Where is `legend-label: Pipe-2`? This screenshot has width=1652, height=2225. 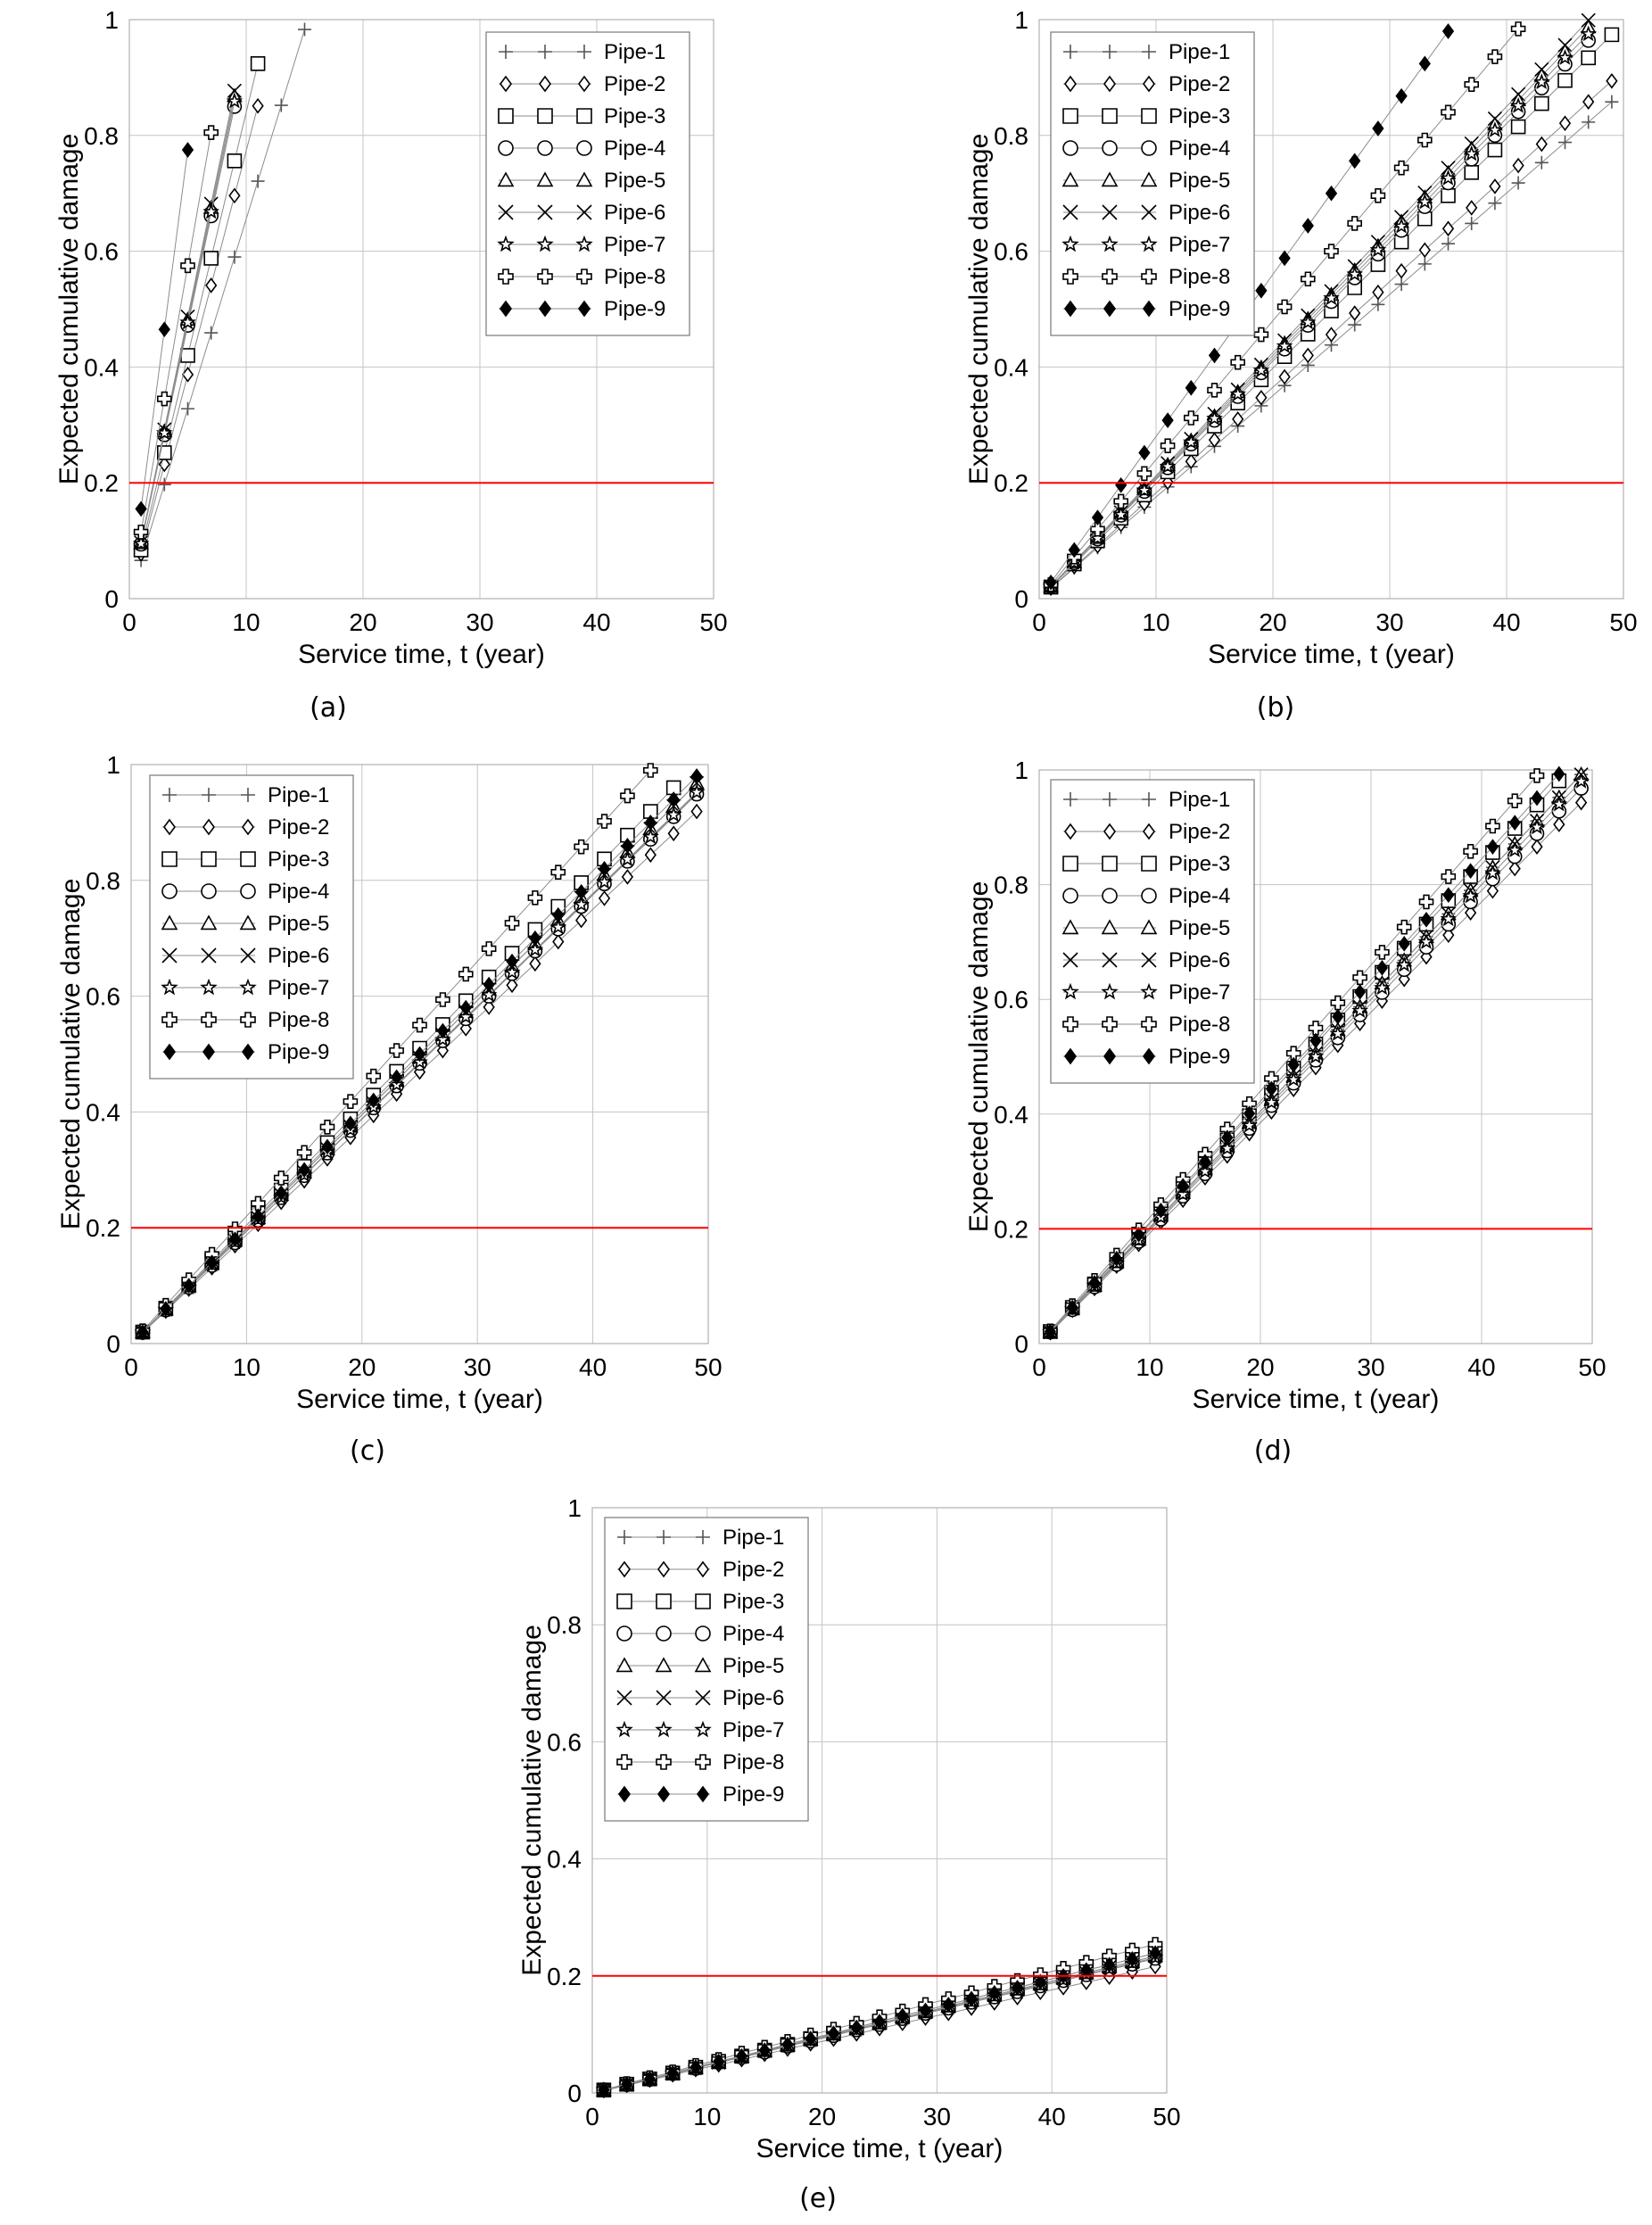 legend-label: Pipe-2 is located at coordinates (753, 1570).